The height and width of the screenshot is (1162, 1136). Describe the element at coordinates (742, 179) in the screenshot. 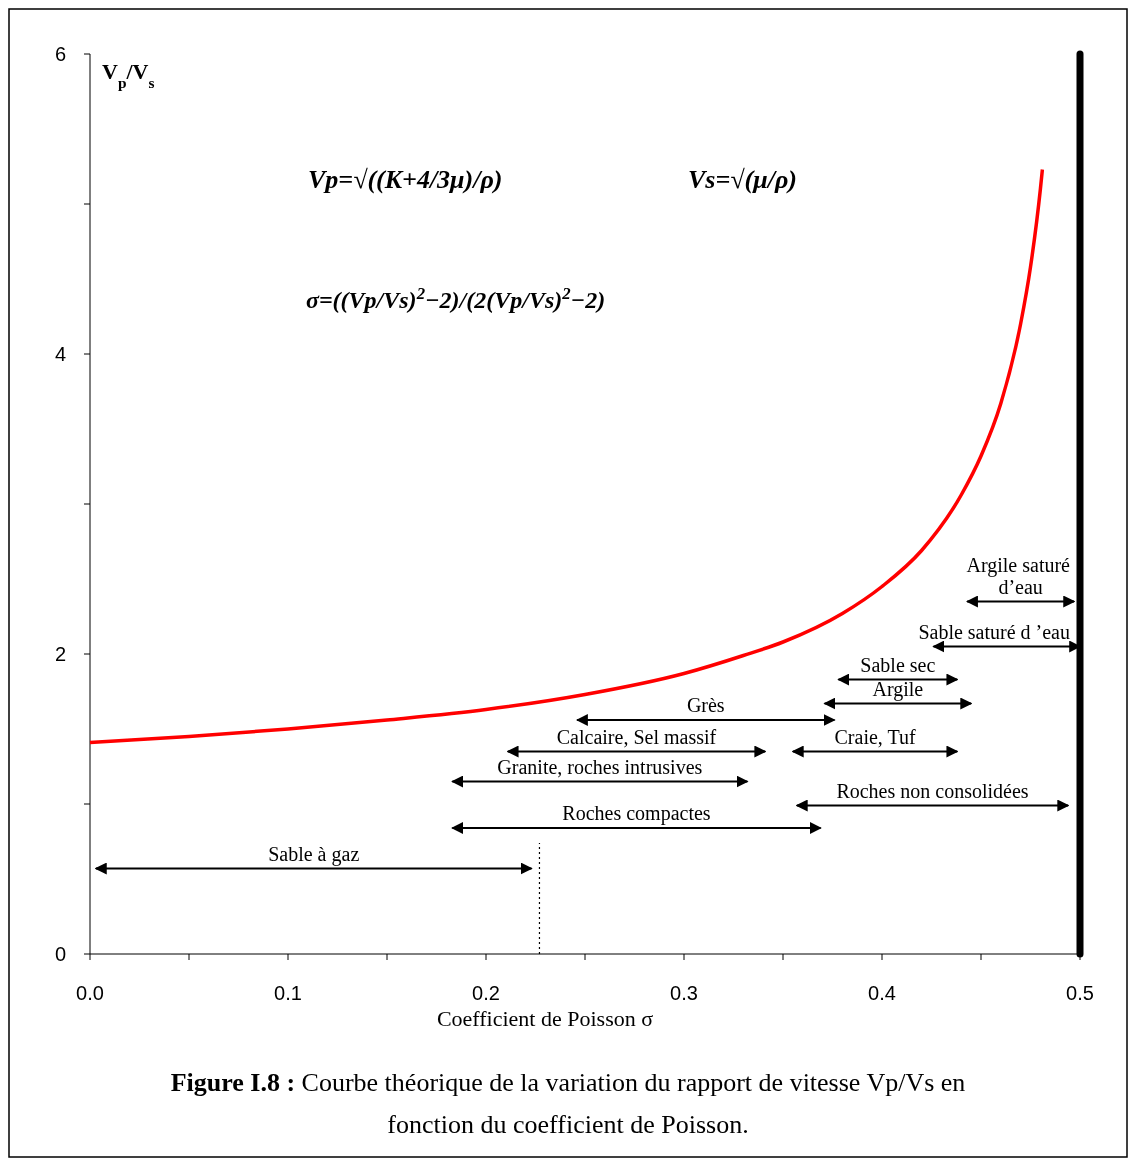

I see `annotation: Vs=√(μ/ρ)` at that location.